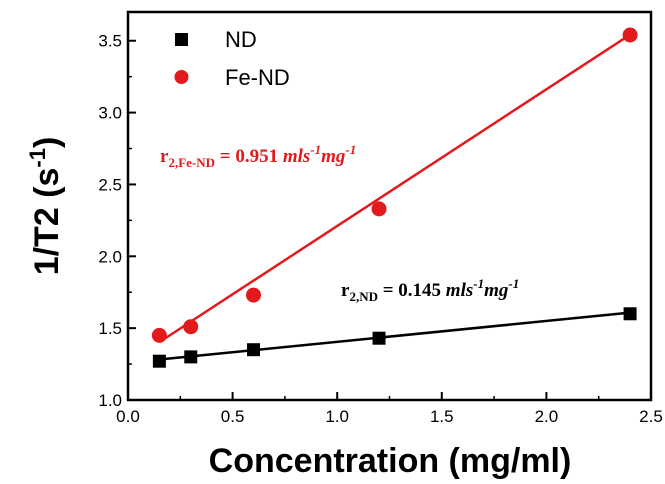 This screenshot has width=665, height=484. I want to click on annotation-nd-sub: 2,ND, so click(363, 296).